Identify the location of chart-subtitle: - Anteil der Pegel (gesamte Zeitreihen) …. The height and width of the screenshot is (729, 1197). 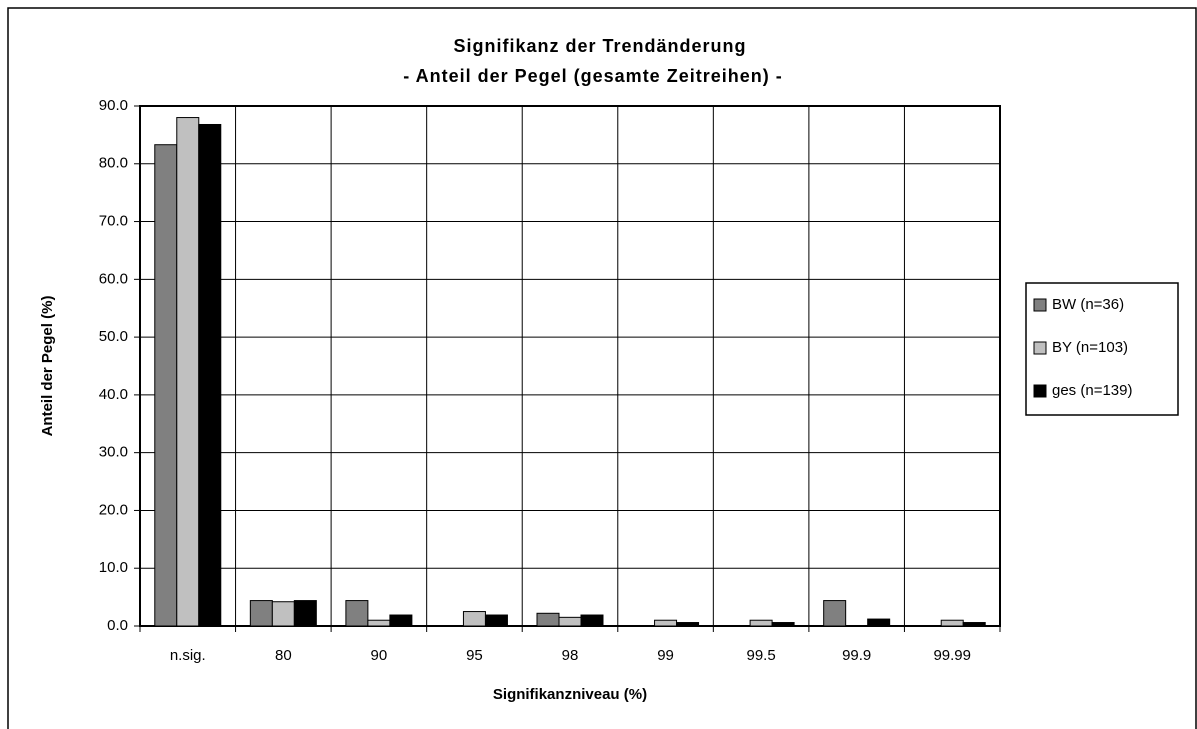
(592, 76).